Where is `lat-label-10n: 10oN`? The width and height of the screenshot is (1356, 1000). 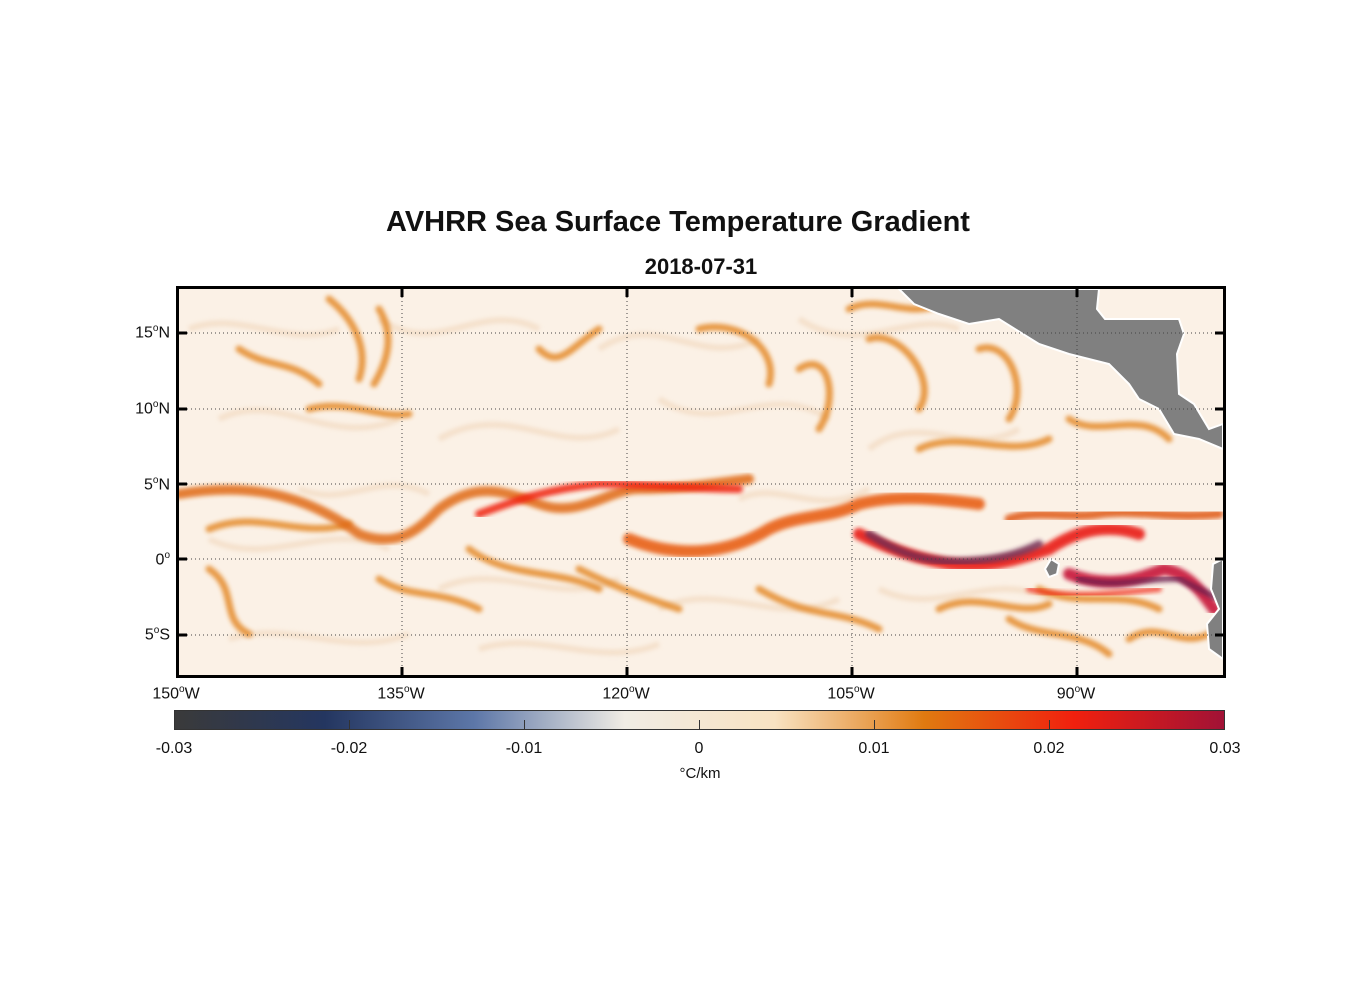
lat-label-10n: 10oN is located at coordinates (152, 408).